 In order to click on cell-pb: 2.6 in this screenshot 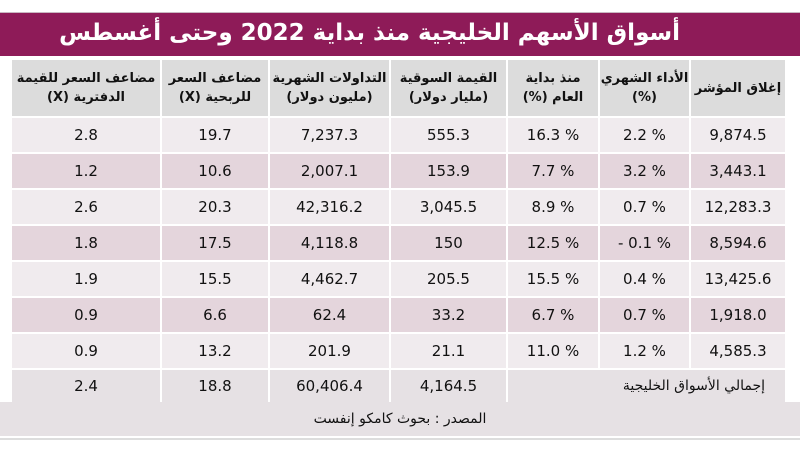, I will do `click(86, 207)`.